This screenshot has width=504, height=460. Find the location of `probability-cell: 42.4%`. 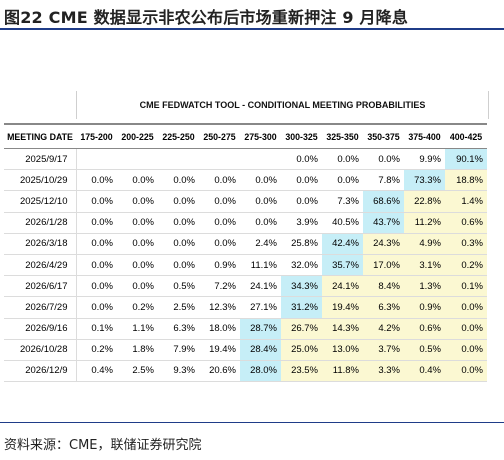

probability-cell: 42.4% is located at coordinates (342, 244).